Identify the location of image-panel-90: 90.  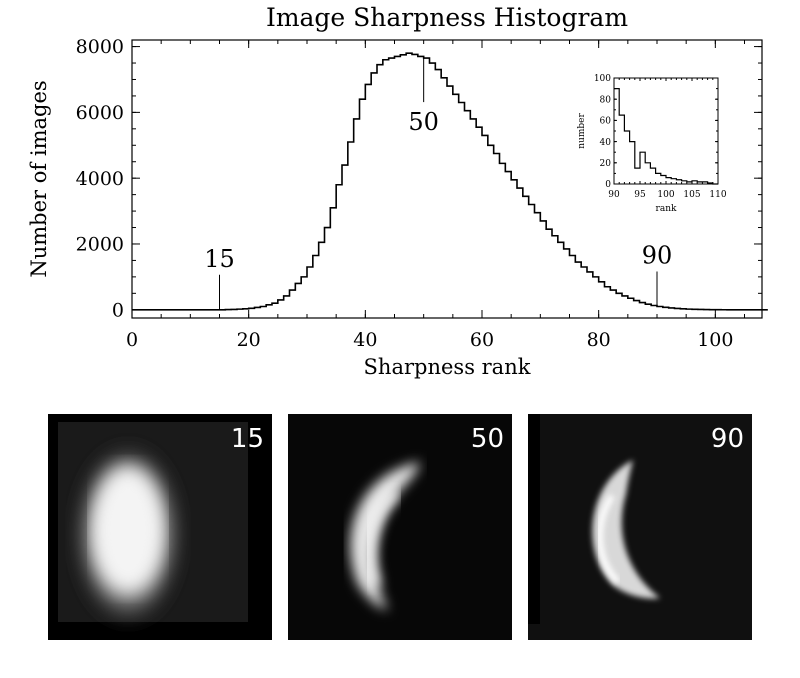
(640, 527).